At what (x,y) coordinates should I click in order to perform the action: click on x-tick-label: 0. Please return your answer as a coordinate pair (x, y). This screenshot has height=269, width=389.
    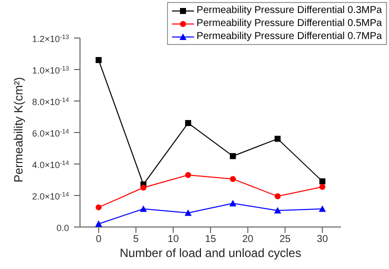
    Looking at the image, I should click on (99, 240).